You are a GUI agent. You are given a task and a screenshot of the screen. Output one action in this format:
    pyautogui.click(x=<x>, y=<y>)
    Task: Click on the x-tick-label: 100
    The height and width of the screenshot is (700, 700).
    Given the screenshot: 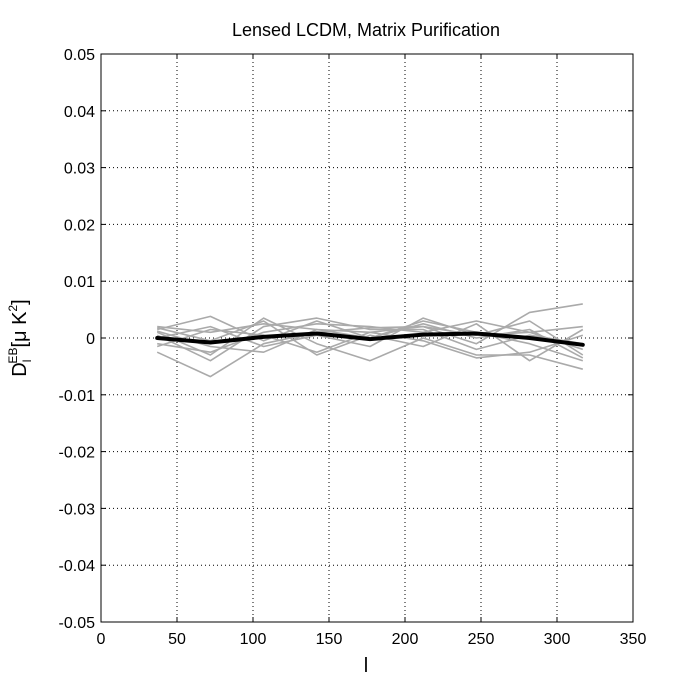 What is the action you would take?
    pyautogui.click(x=253, y=639)
    